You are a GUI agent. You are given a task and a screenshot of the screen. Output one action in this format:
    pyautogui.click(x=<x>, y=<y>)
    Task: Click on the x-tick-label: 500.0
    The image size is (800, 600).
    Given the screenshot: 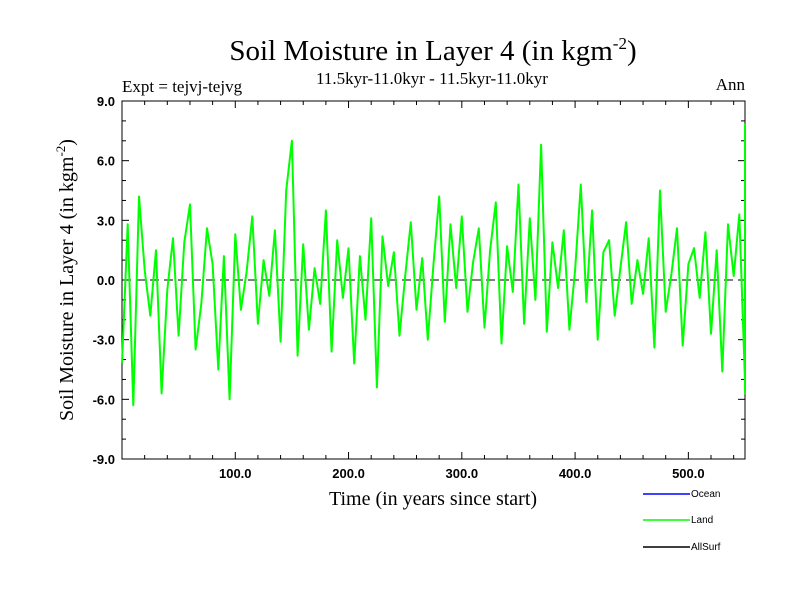 What is the action you would take?
    pyautogui.click(x=688, y=473)
    